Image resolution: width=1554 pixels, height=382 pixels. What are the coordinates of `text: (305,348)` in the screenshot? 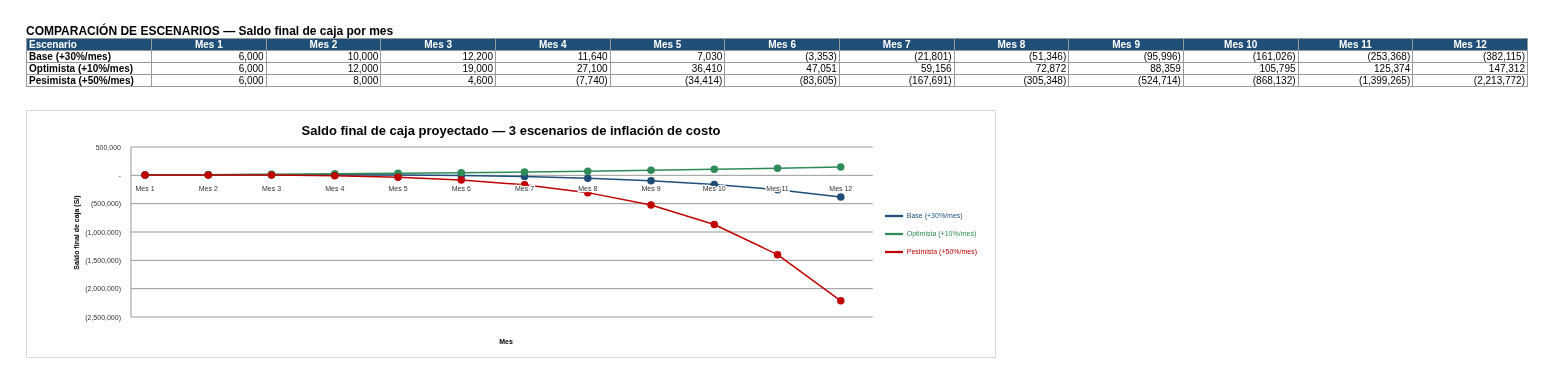 It's located at (1045, 80).